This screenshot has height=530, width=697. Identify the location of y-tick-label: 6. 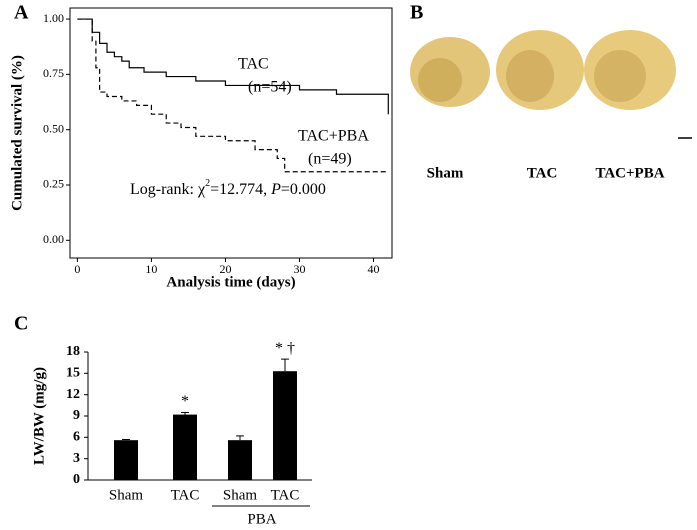
(76, 437).